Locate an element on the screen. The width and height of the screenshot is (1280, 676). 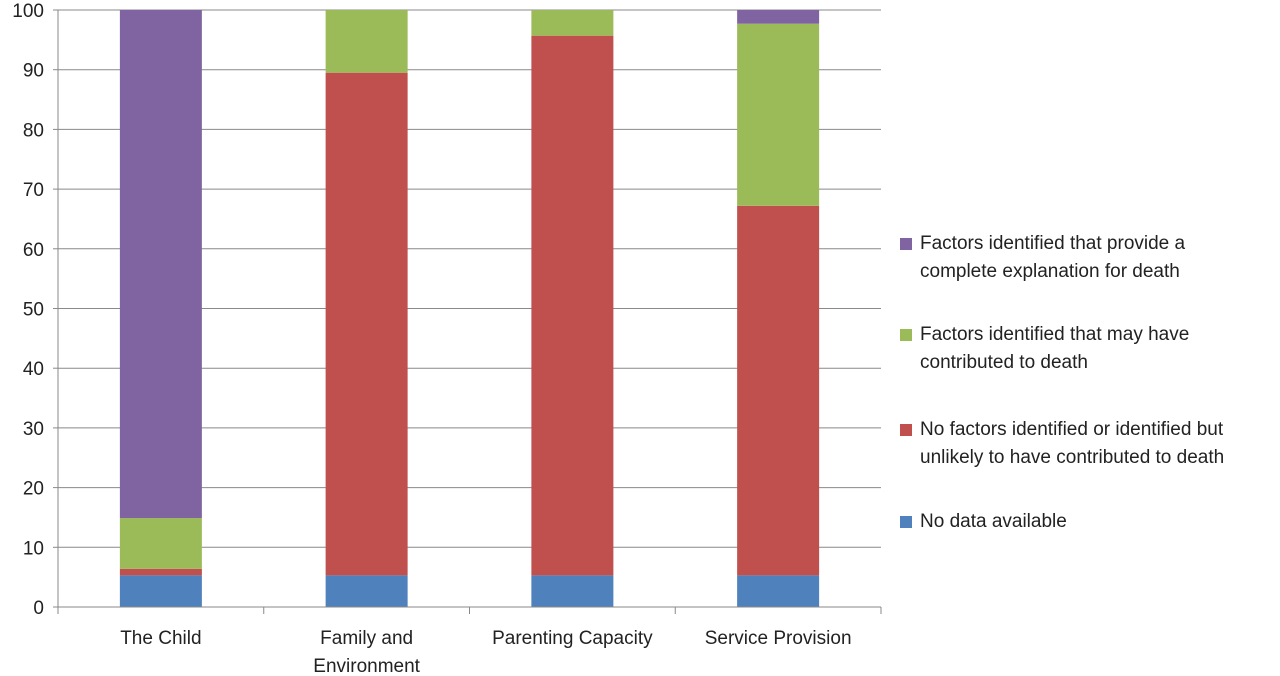
x-category-label: Environment is located at coordinates (366, 666).